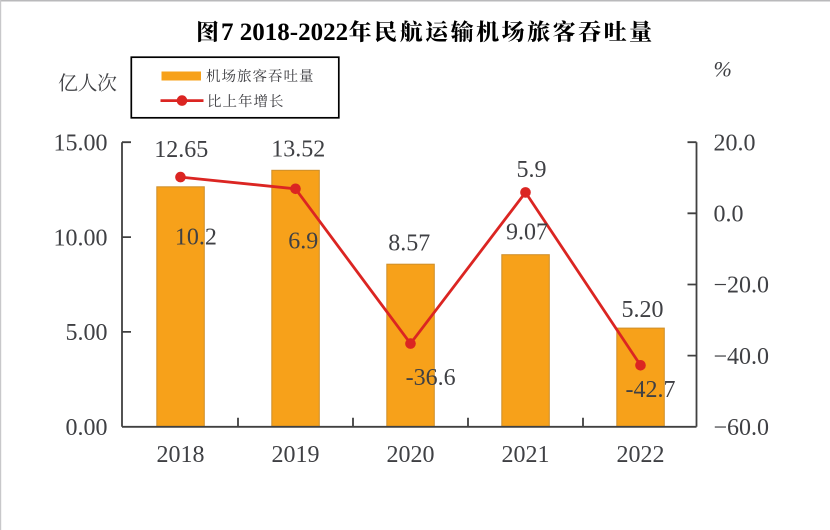 The height and width of the screenshot is (530, 830). Describe the element at coordinates (526, 455) in the screenshot. I see `svg-text: 2021` at that location.